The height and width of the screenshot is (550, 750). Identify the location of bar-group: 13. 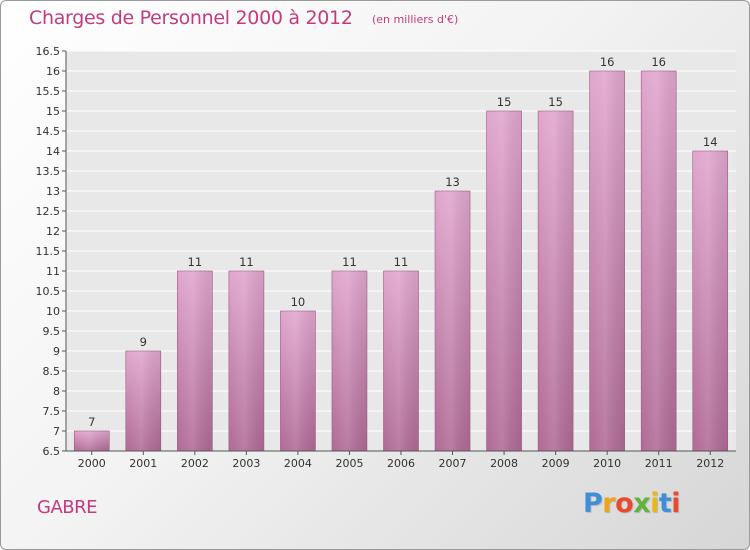
(452, 313).